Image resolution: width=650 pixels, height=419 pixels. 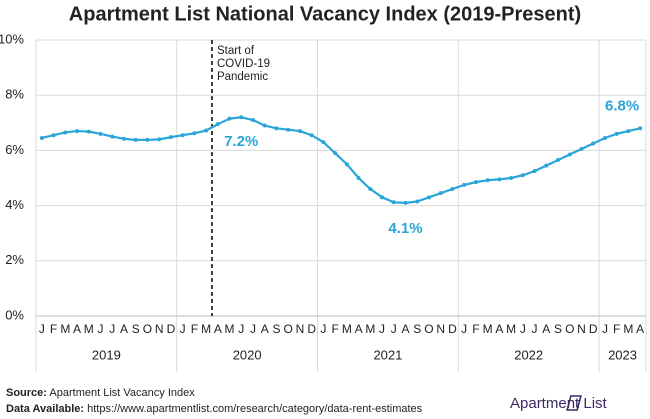 I want to click on year-label: 2022, so click(x=528, y=354).